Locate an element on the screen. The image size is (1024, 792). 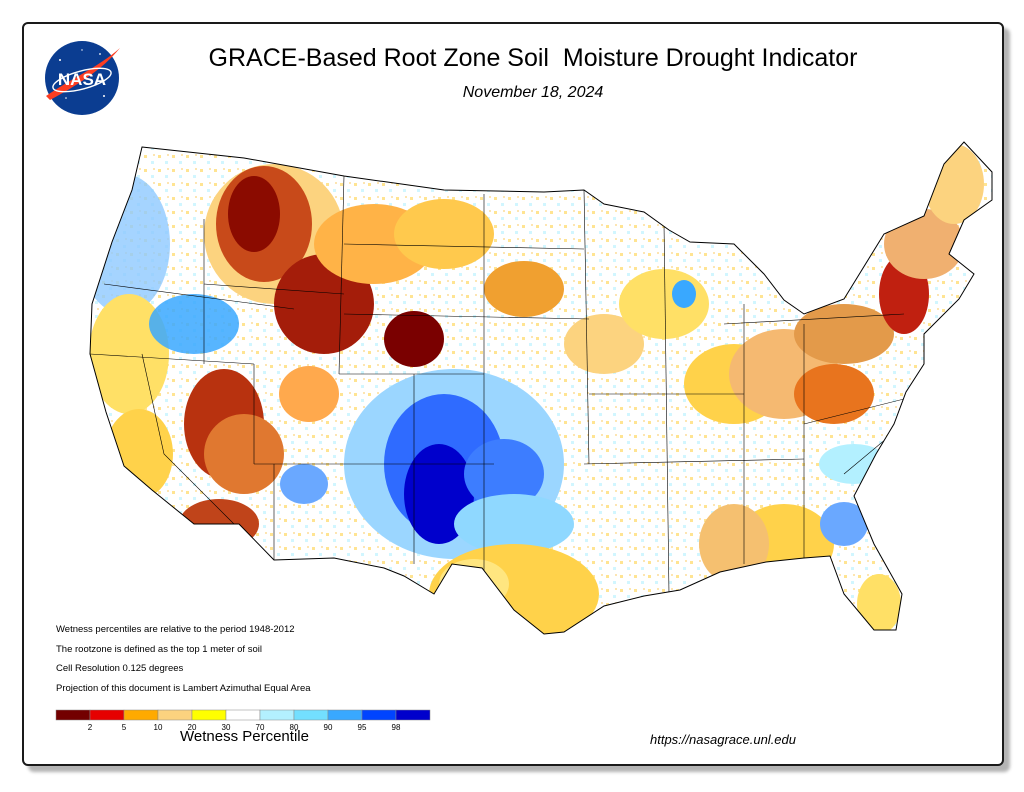
nasa-logo: NASA is located at coordinates (82, 78).